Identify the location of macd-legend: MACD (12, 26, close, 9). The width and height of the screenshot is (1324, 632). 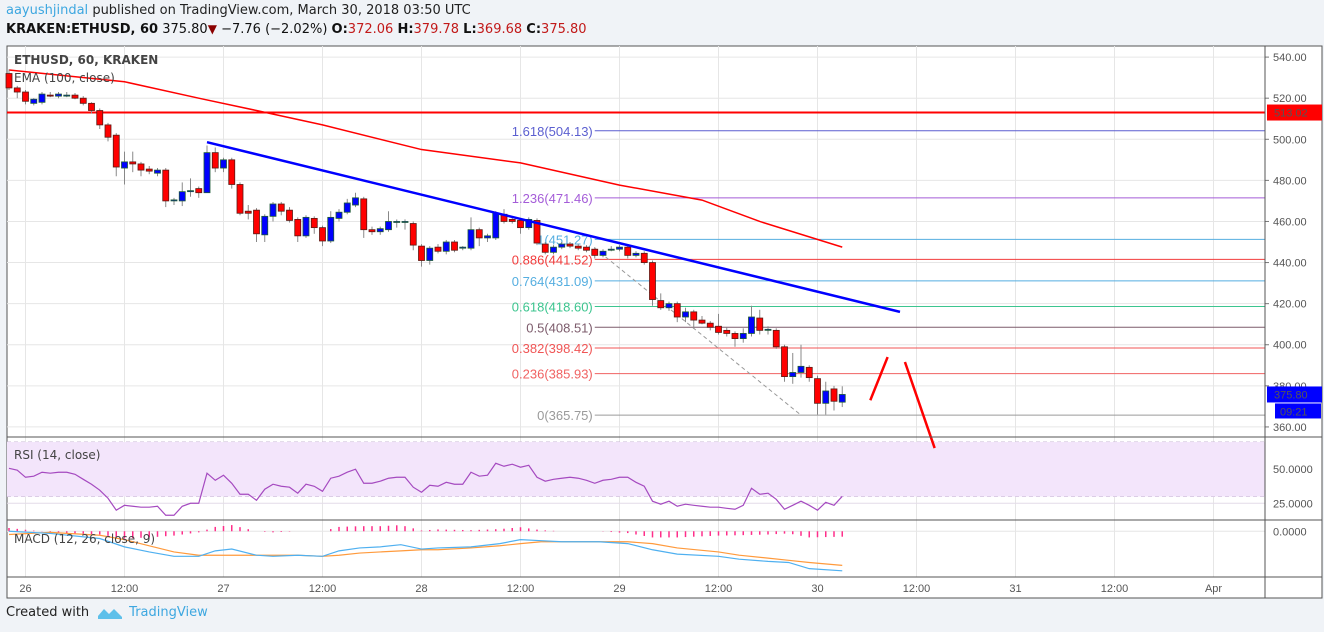
(84, 539).